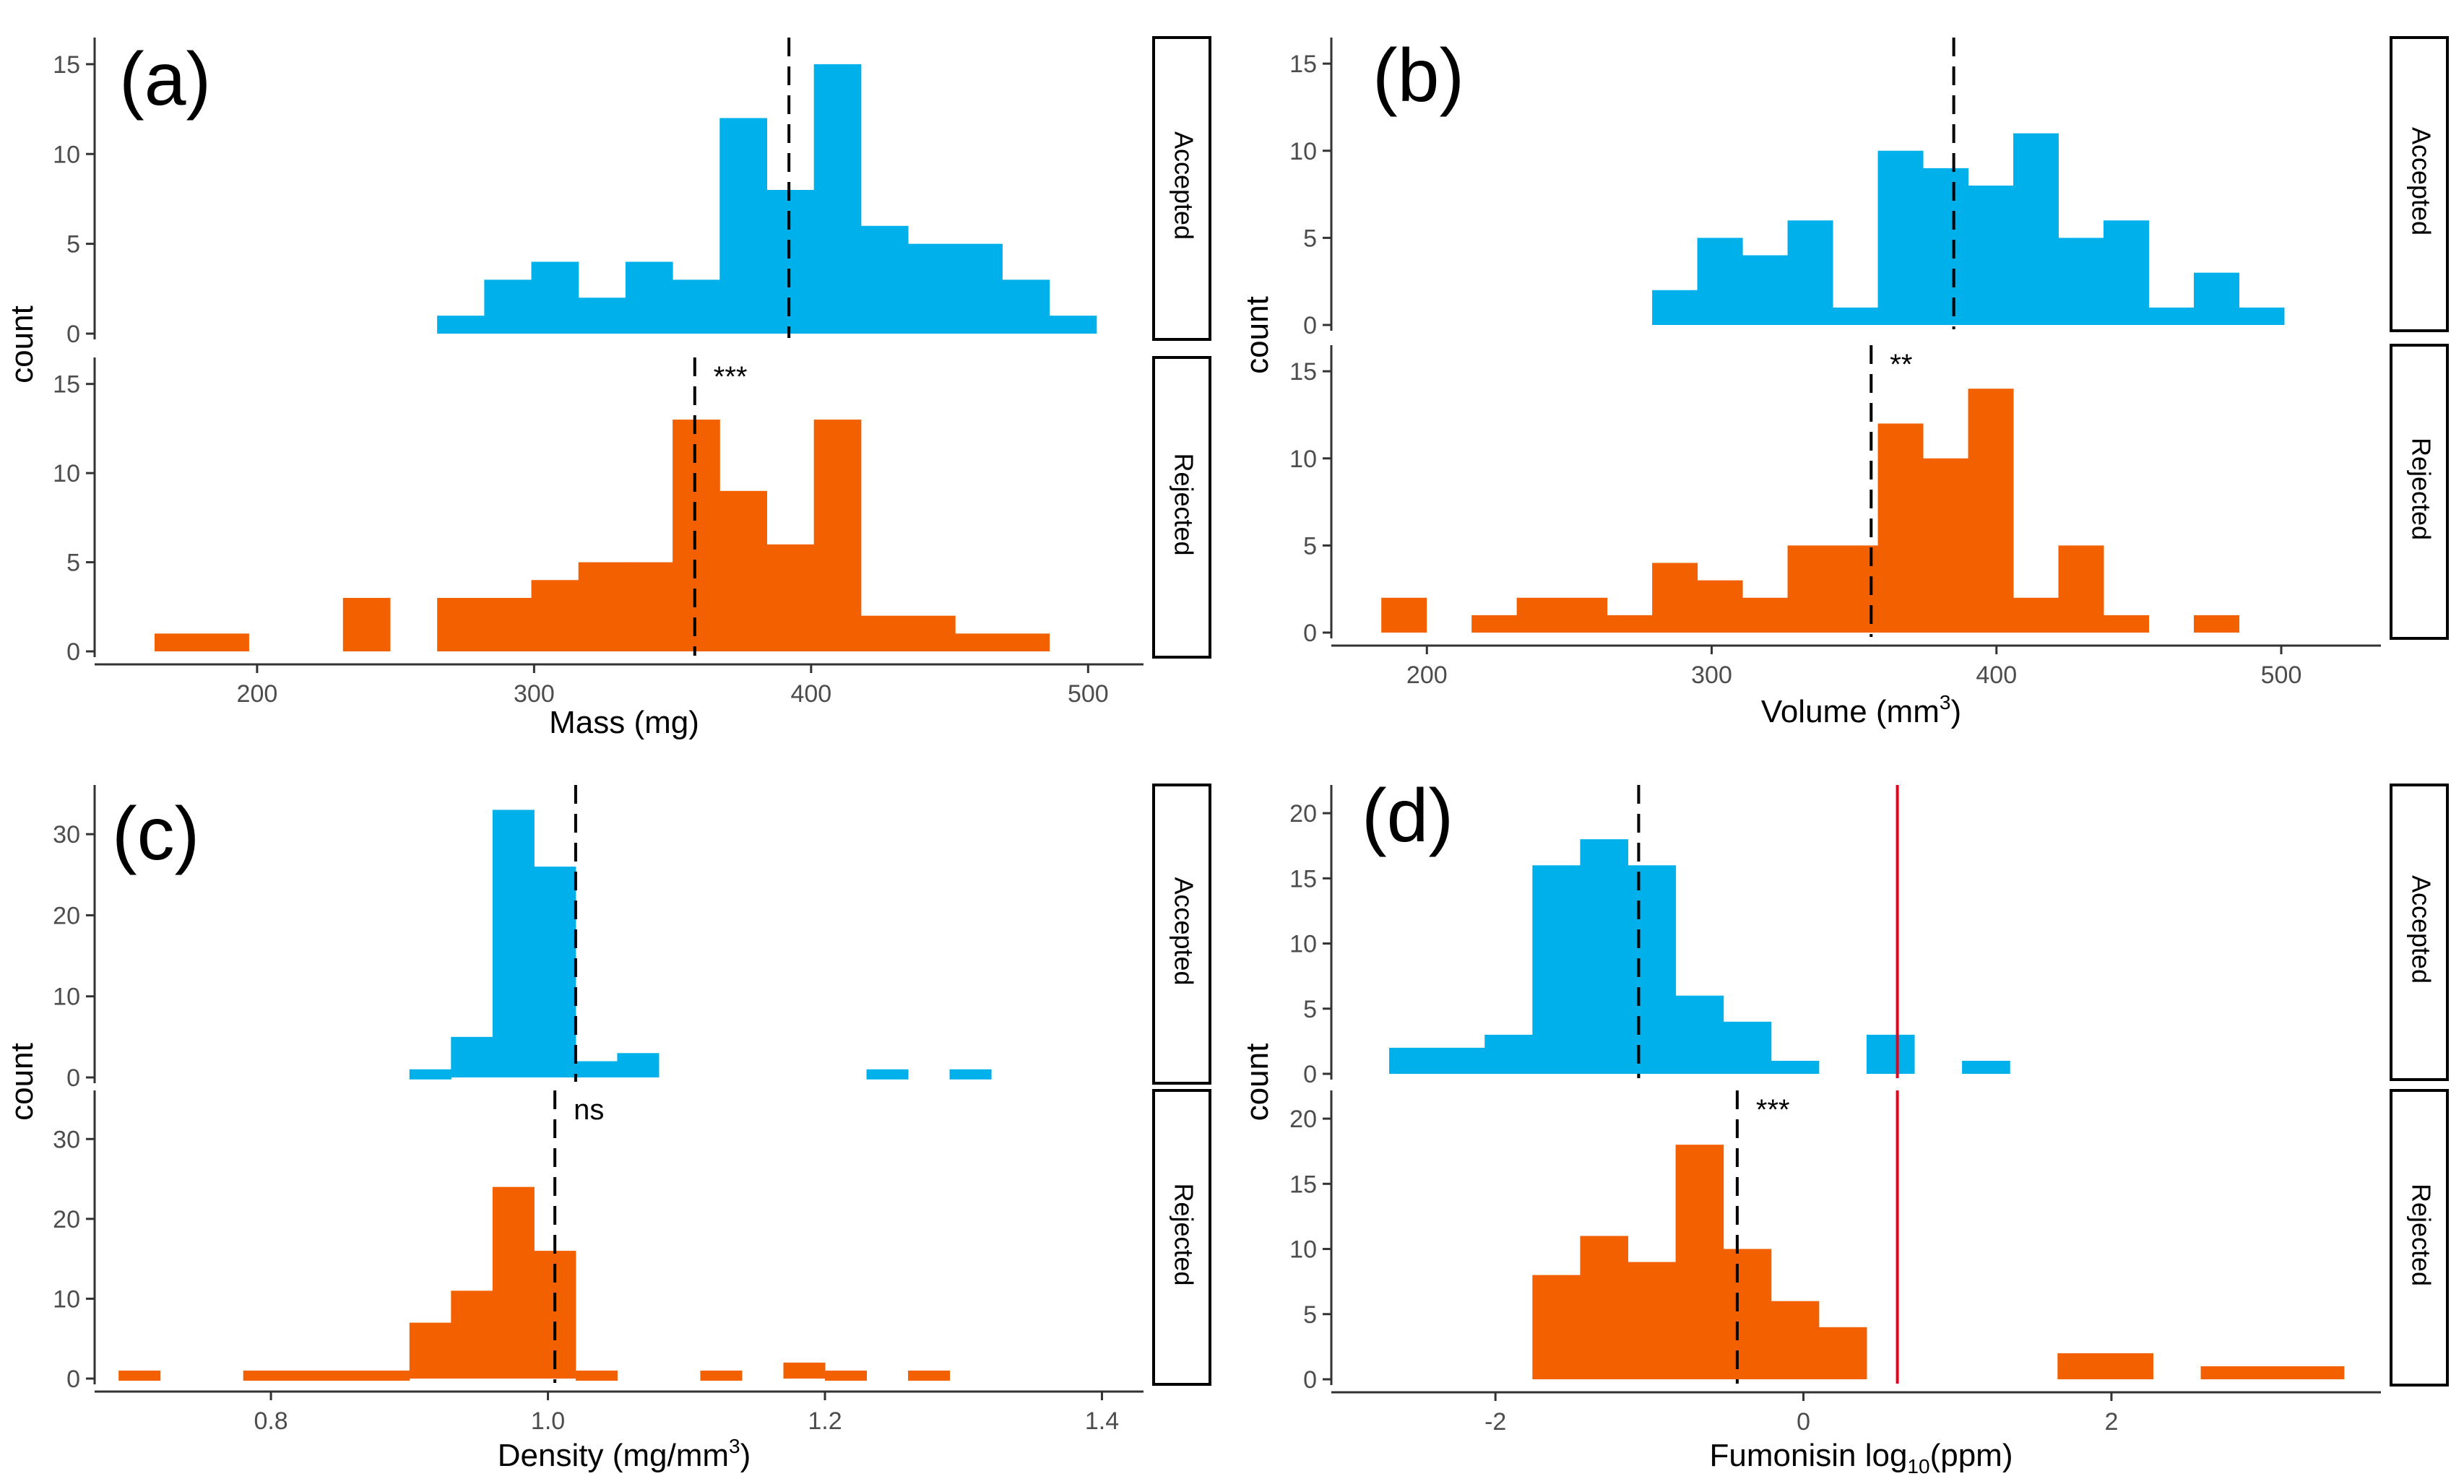 The image size is (2464, 1484). Describe the element at coordinates (1088, 694) in the screenshot. I see `x-tick-label: 500` at that location.